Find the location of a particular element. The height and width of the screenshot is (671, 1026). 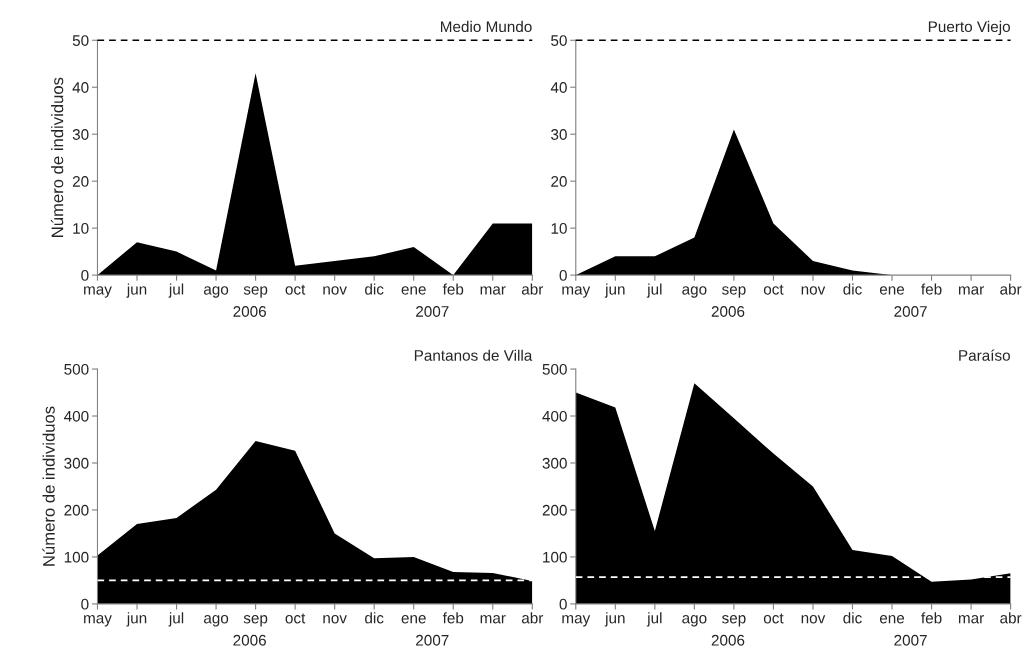

chart-title: Paraíso is located at coordinates (984, 355).